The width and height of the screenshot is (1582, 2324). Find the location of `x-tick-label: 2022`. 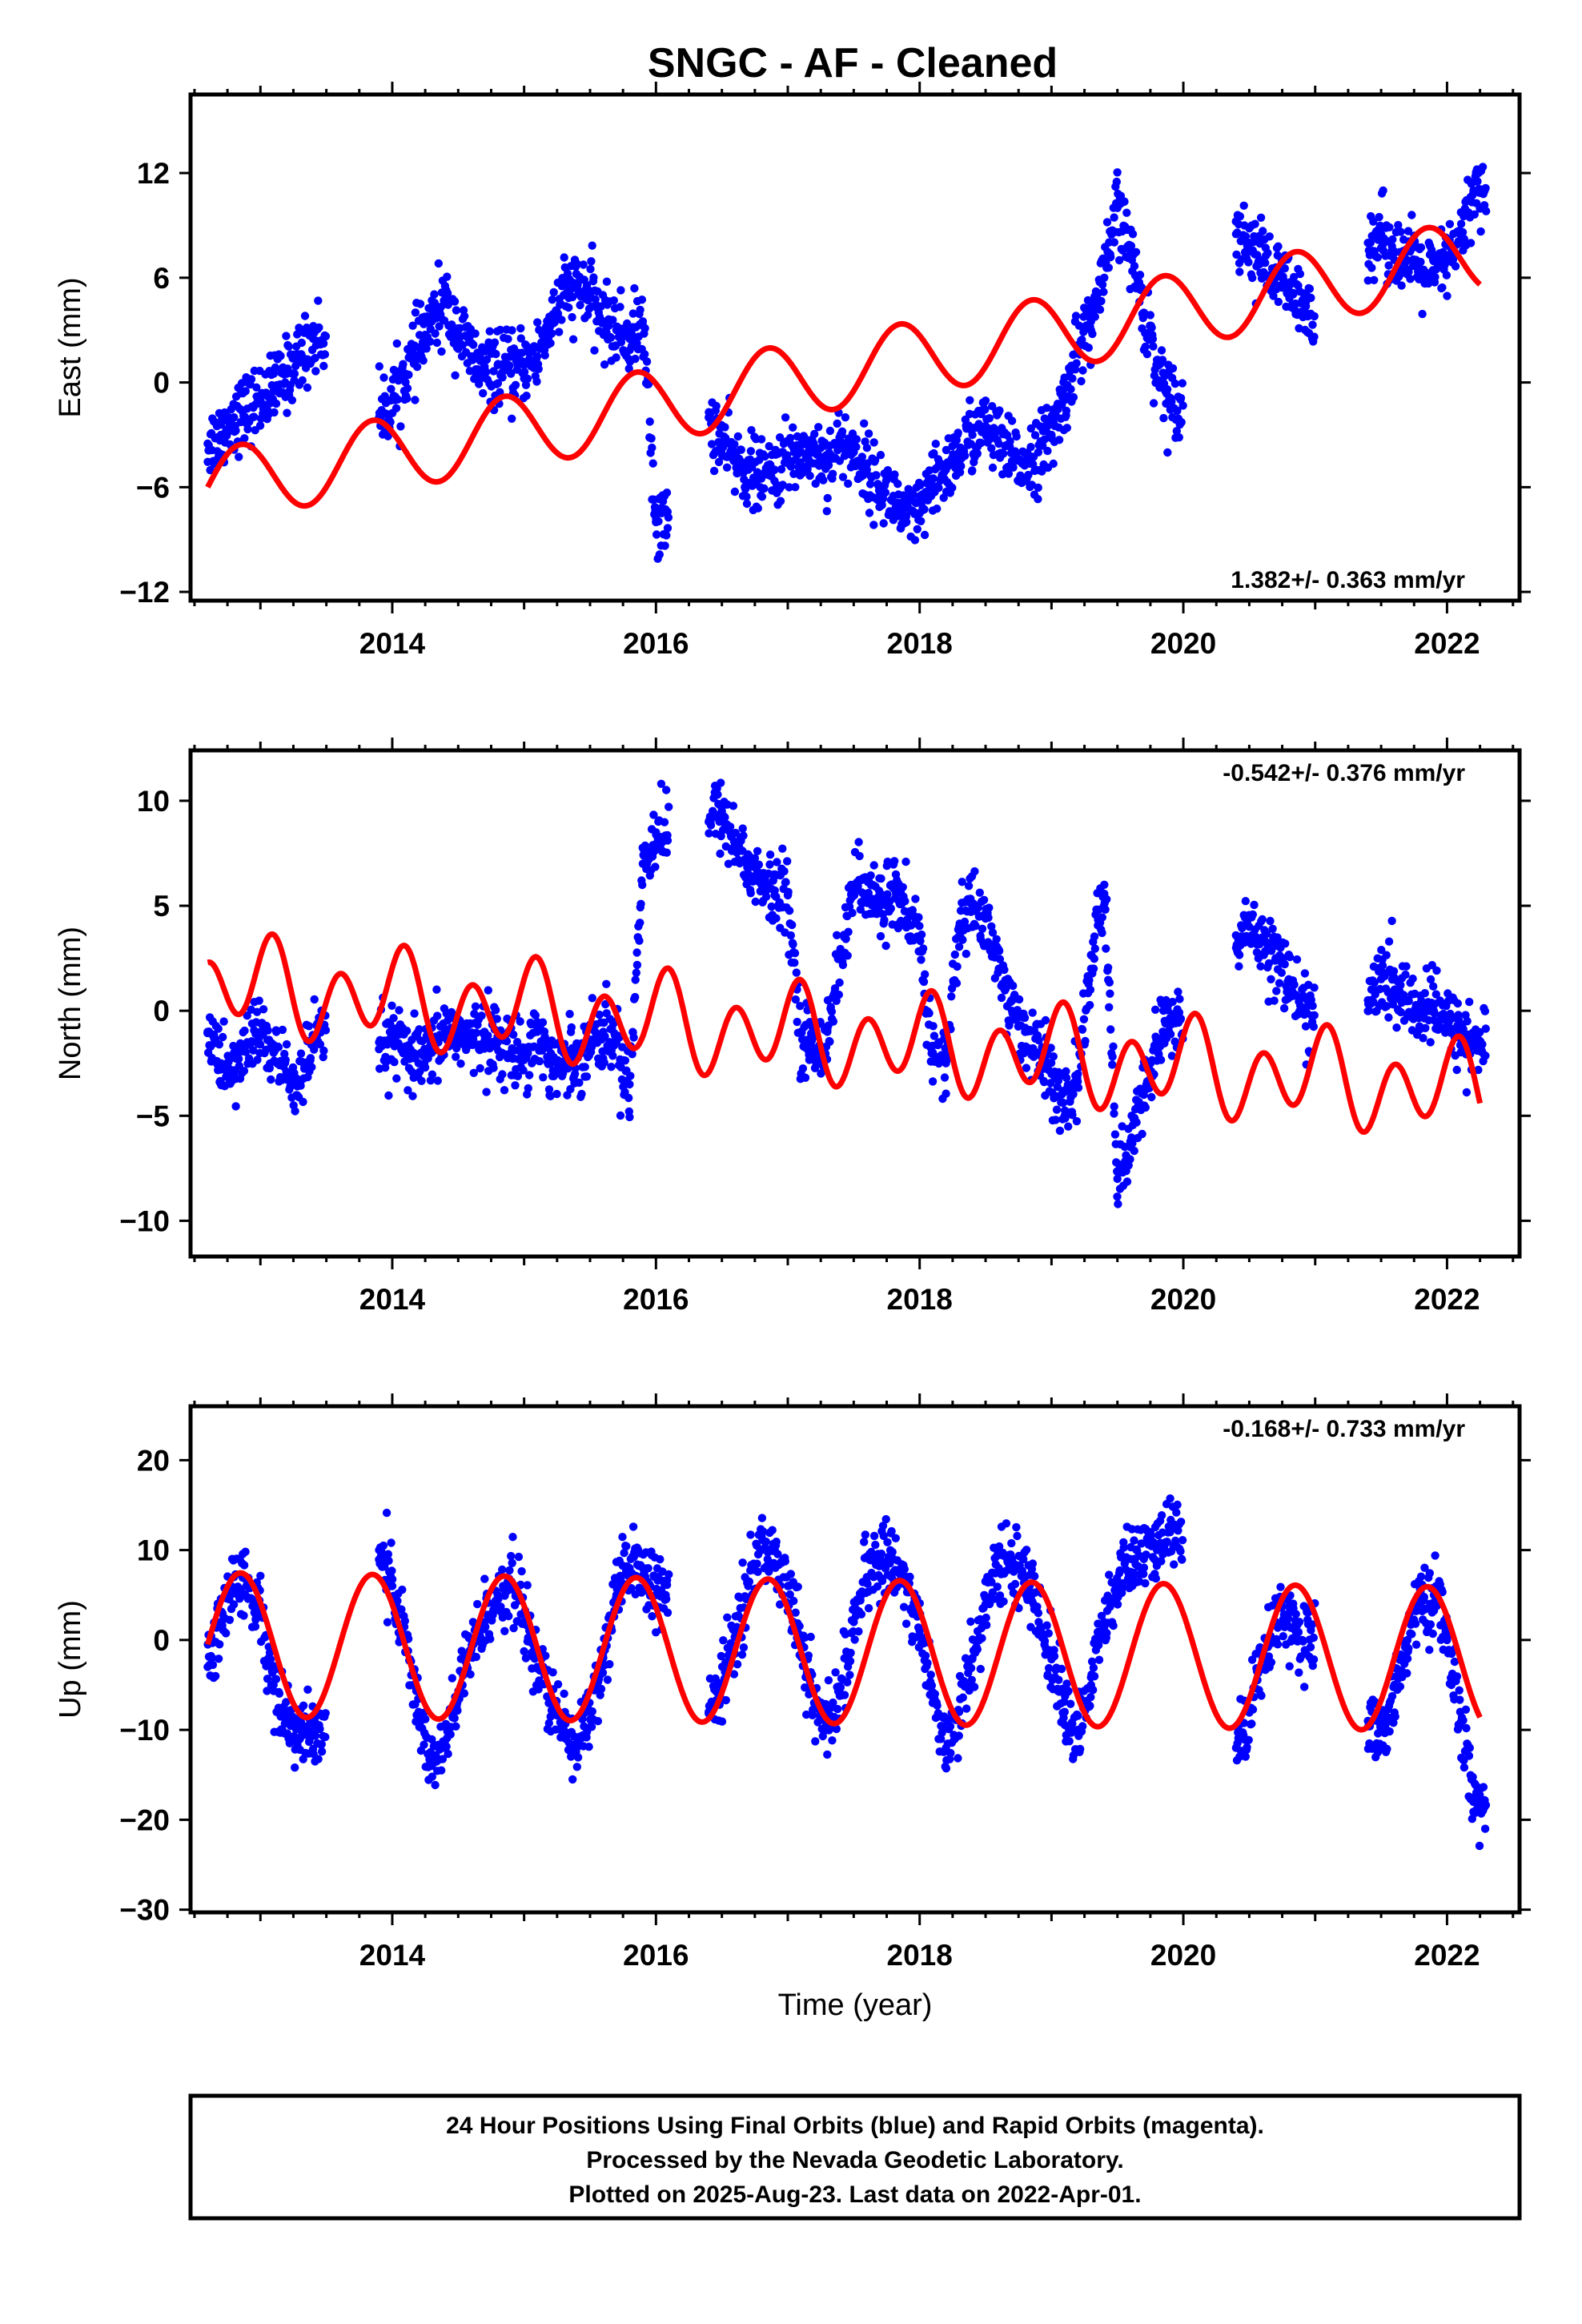

x-tick-label: 2022 is located at coordinates (1447, 644).